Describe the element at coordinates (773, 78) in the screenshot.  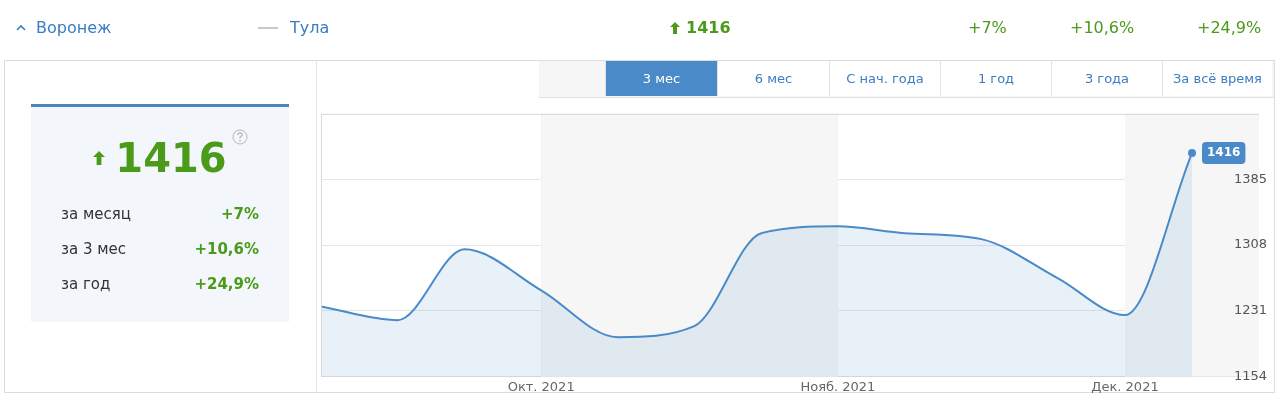
I see `text: 6 мес` at that location.